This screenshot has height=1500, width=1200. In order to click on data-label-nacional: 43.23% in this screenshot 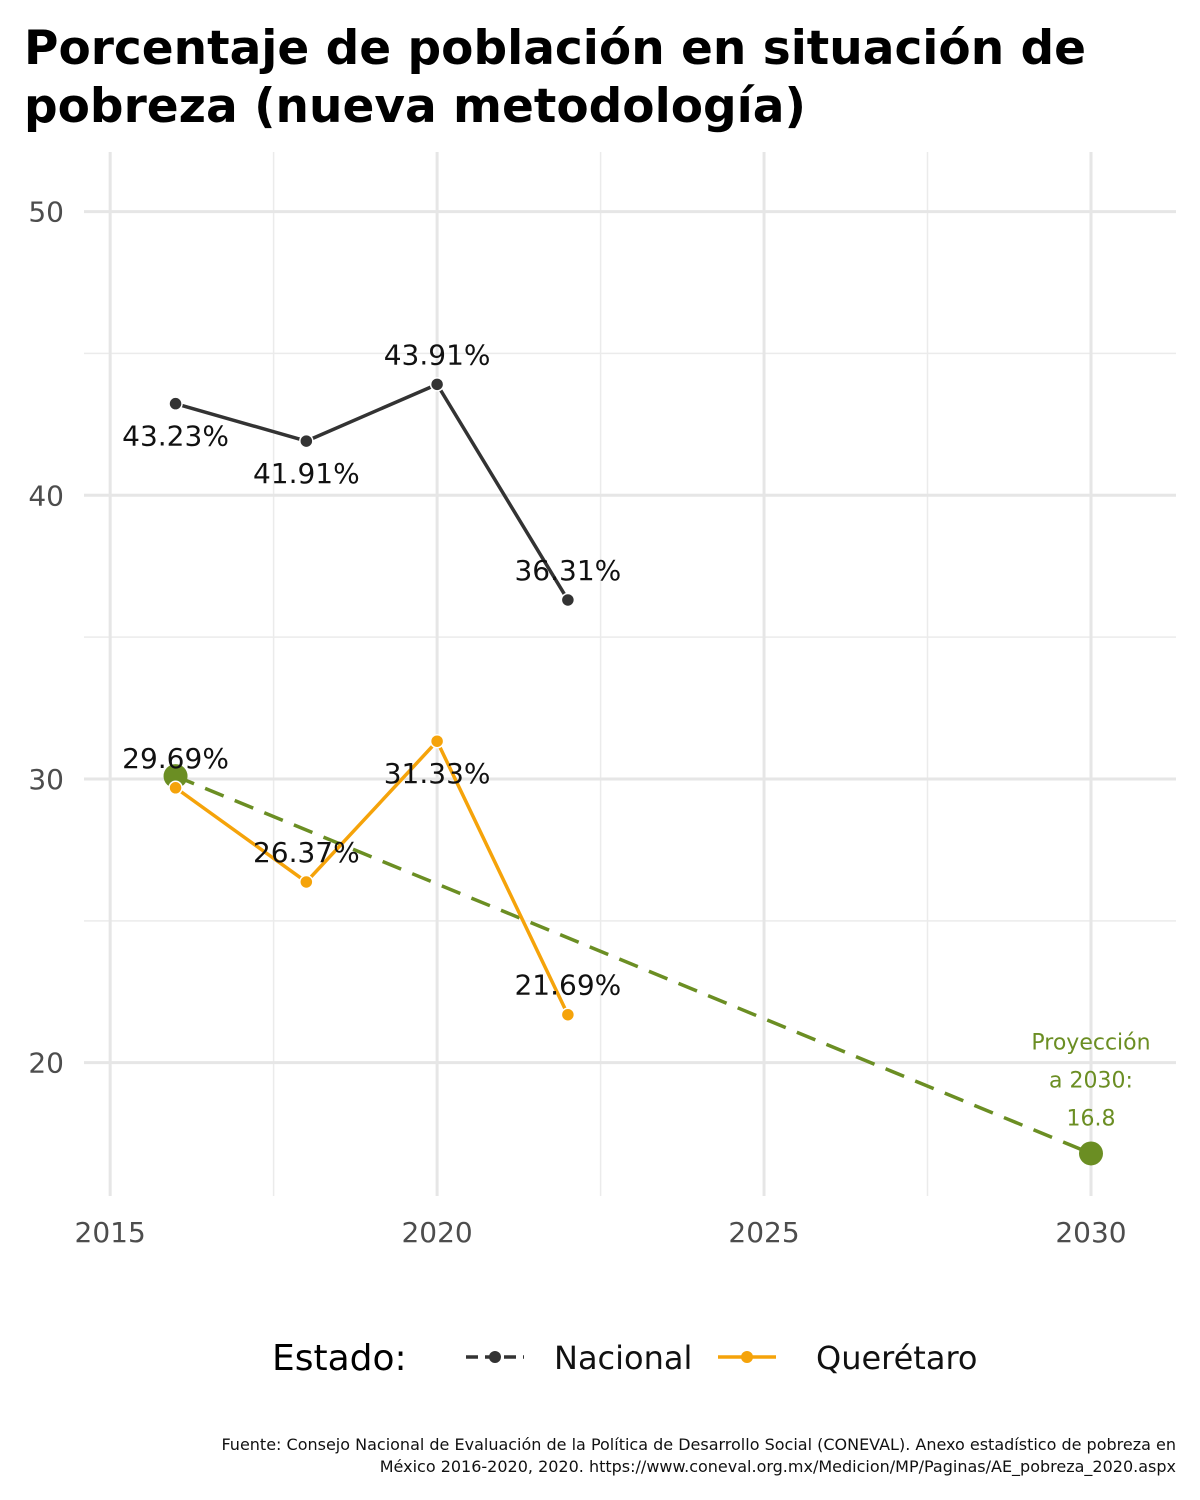, I will do `click(175, 436)`.